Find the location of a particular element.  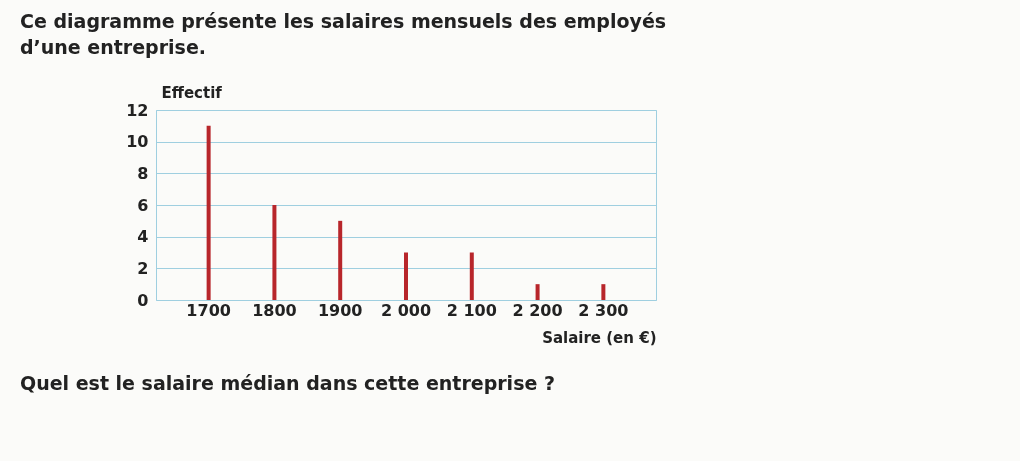

y-tick-label: 8 is located at coordinates (143, 173).